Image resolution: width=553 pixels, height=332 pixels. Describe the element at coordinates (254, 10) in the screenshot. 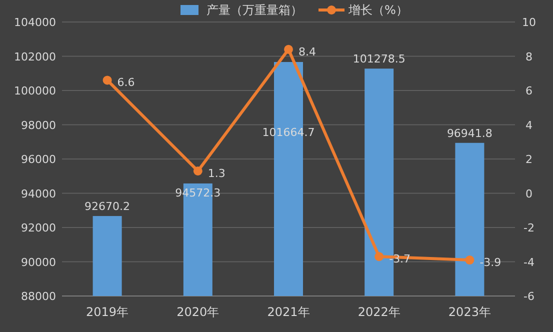

I see `legend-label: 产量（万重量箱）` at that location.